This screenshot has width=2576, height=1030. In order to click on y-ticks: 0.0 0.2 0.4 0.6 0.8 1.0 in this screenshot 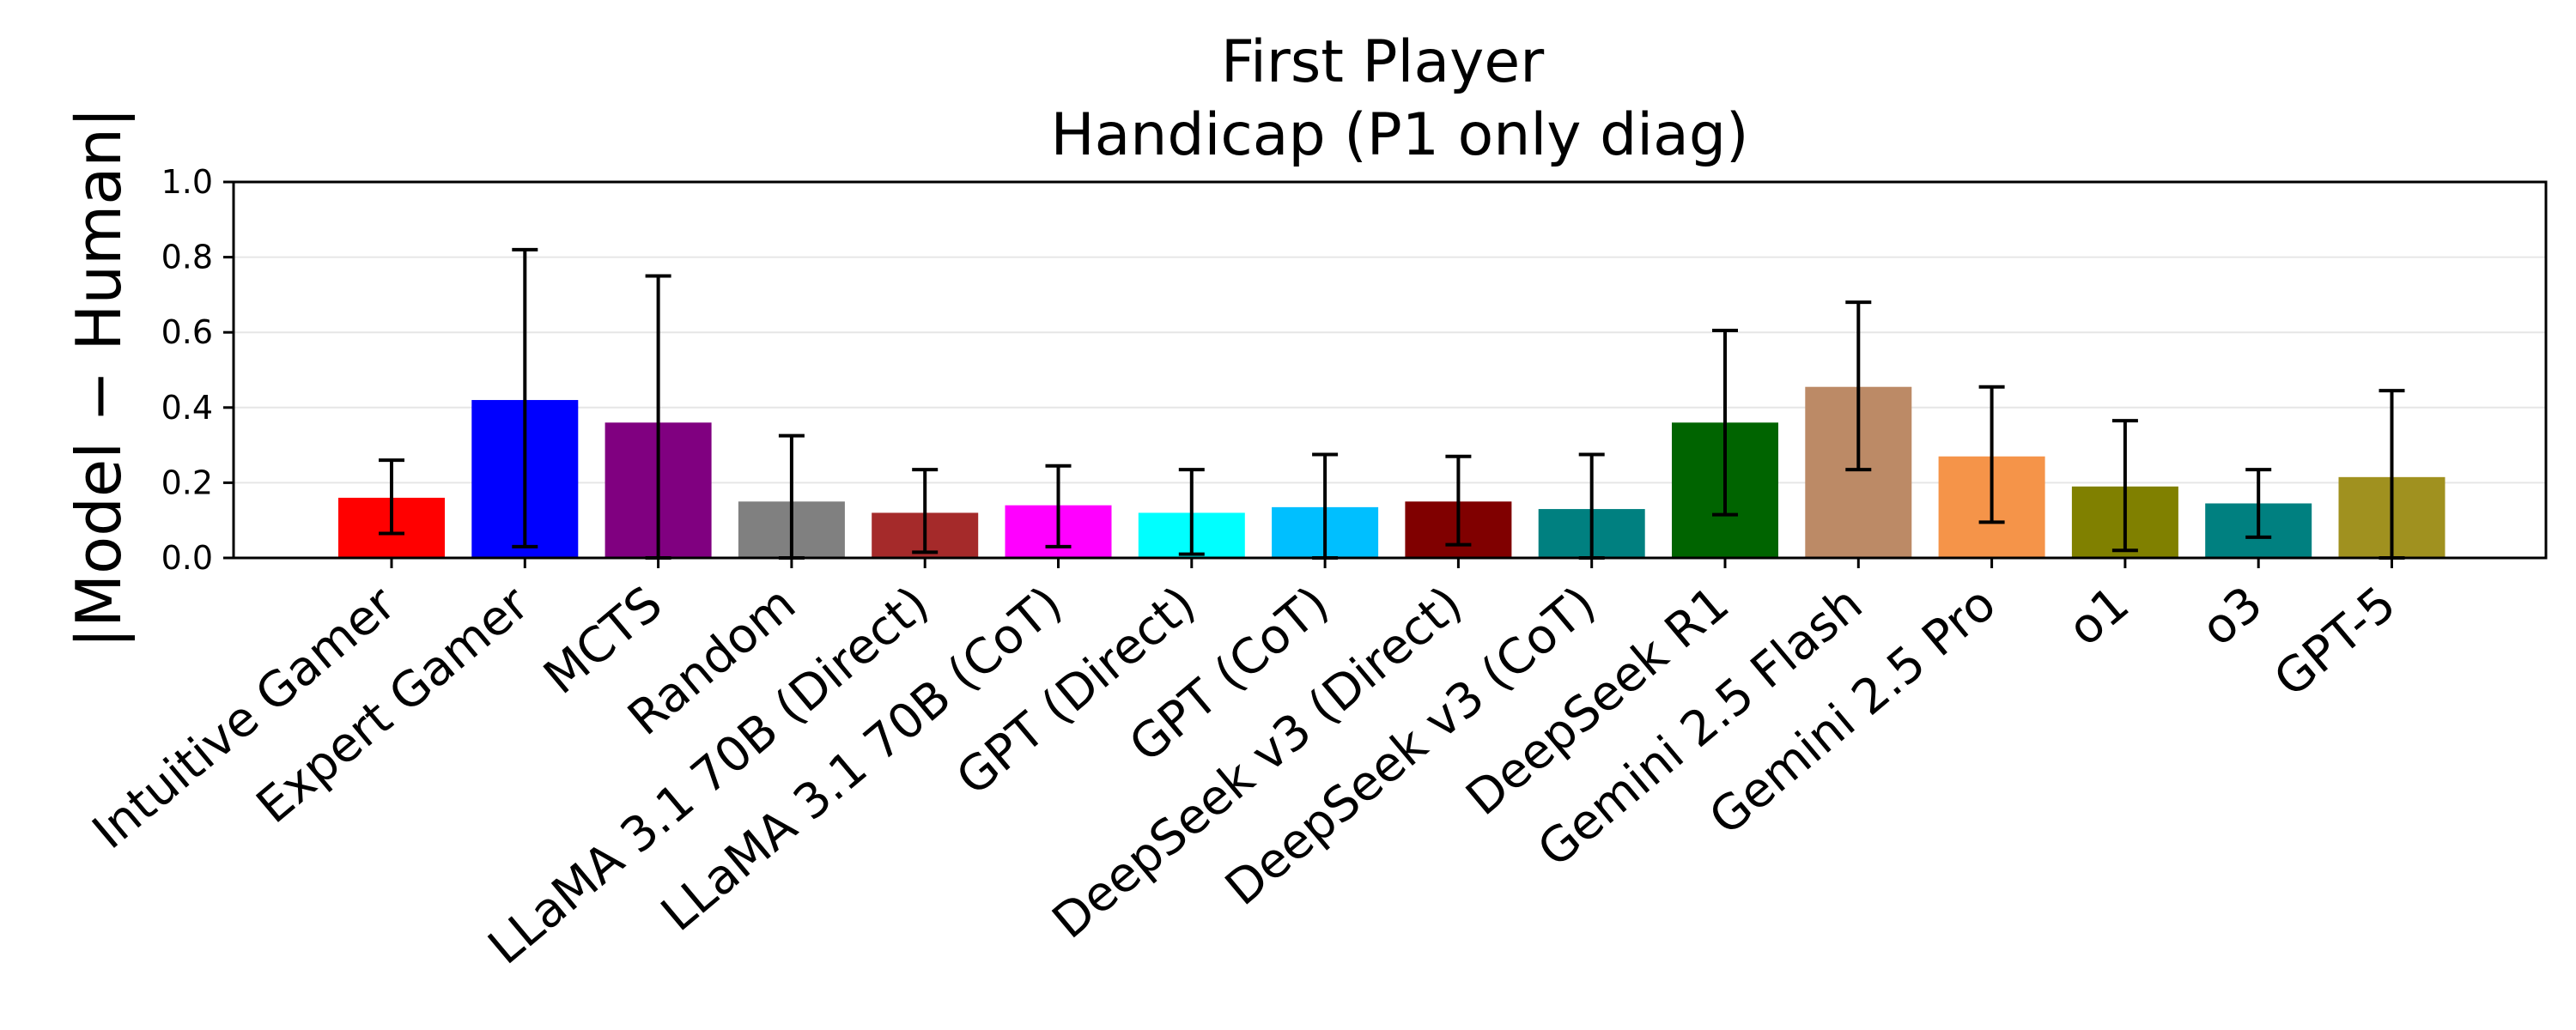, I will do `click(197, 370)`.